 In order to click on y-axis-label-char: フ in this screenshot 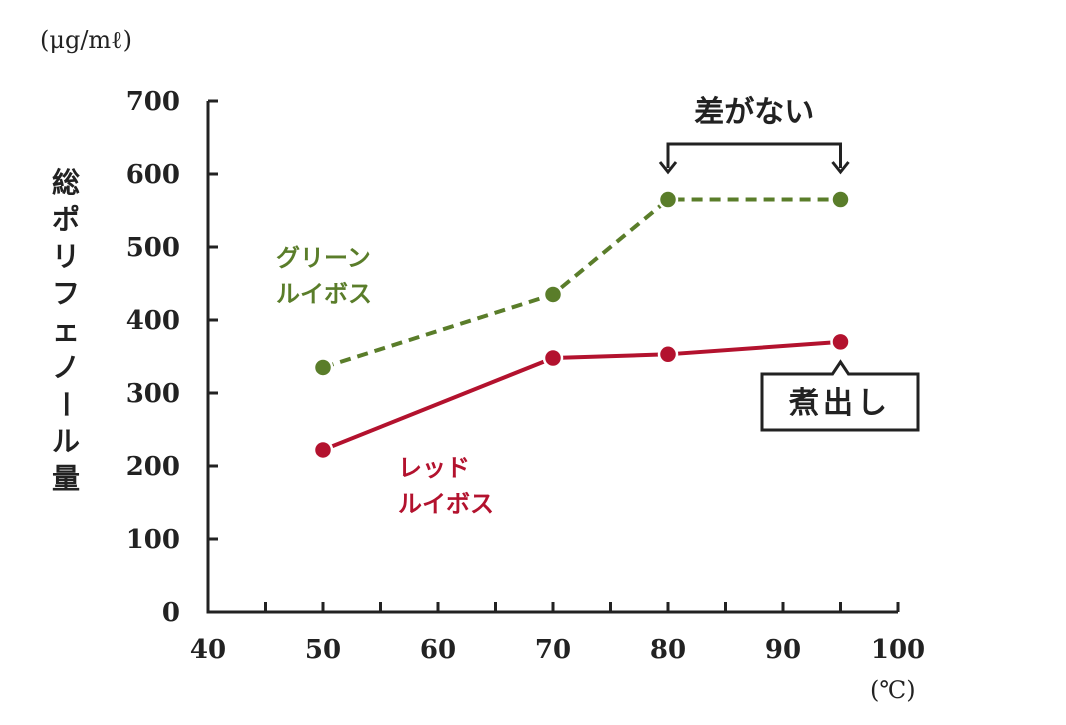, I will do `click(66, 293)`.